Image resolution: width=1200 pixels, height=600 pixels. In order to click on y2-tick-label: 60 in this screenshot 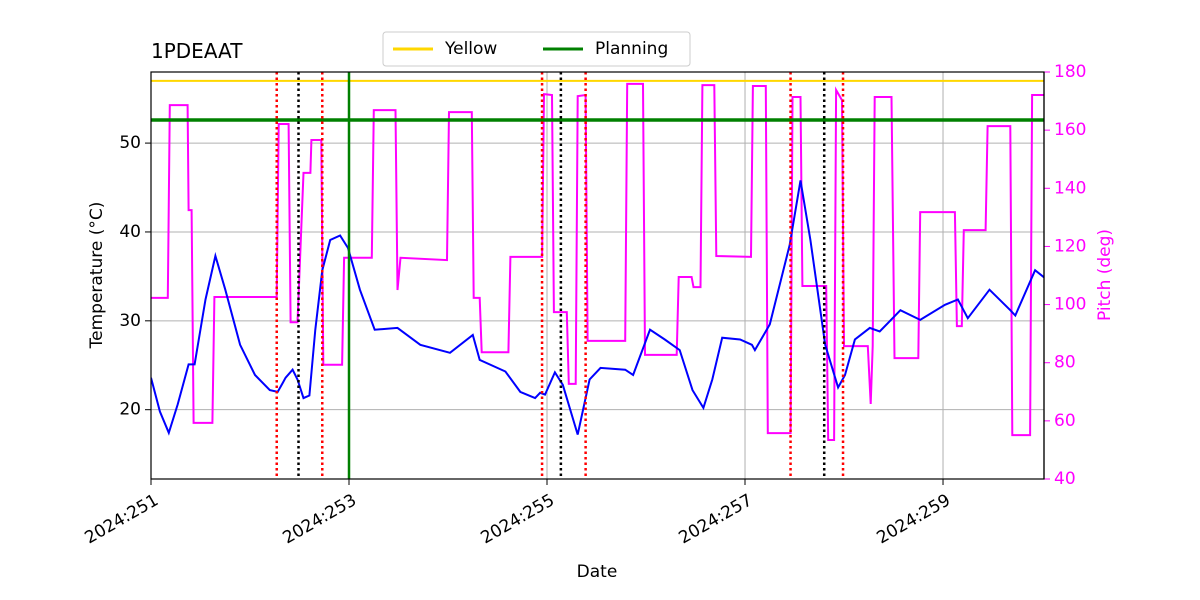, I will do `click(1065, 421)`.